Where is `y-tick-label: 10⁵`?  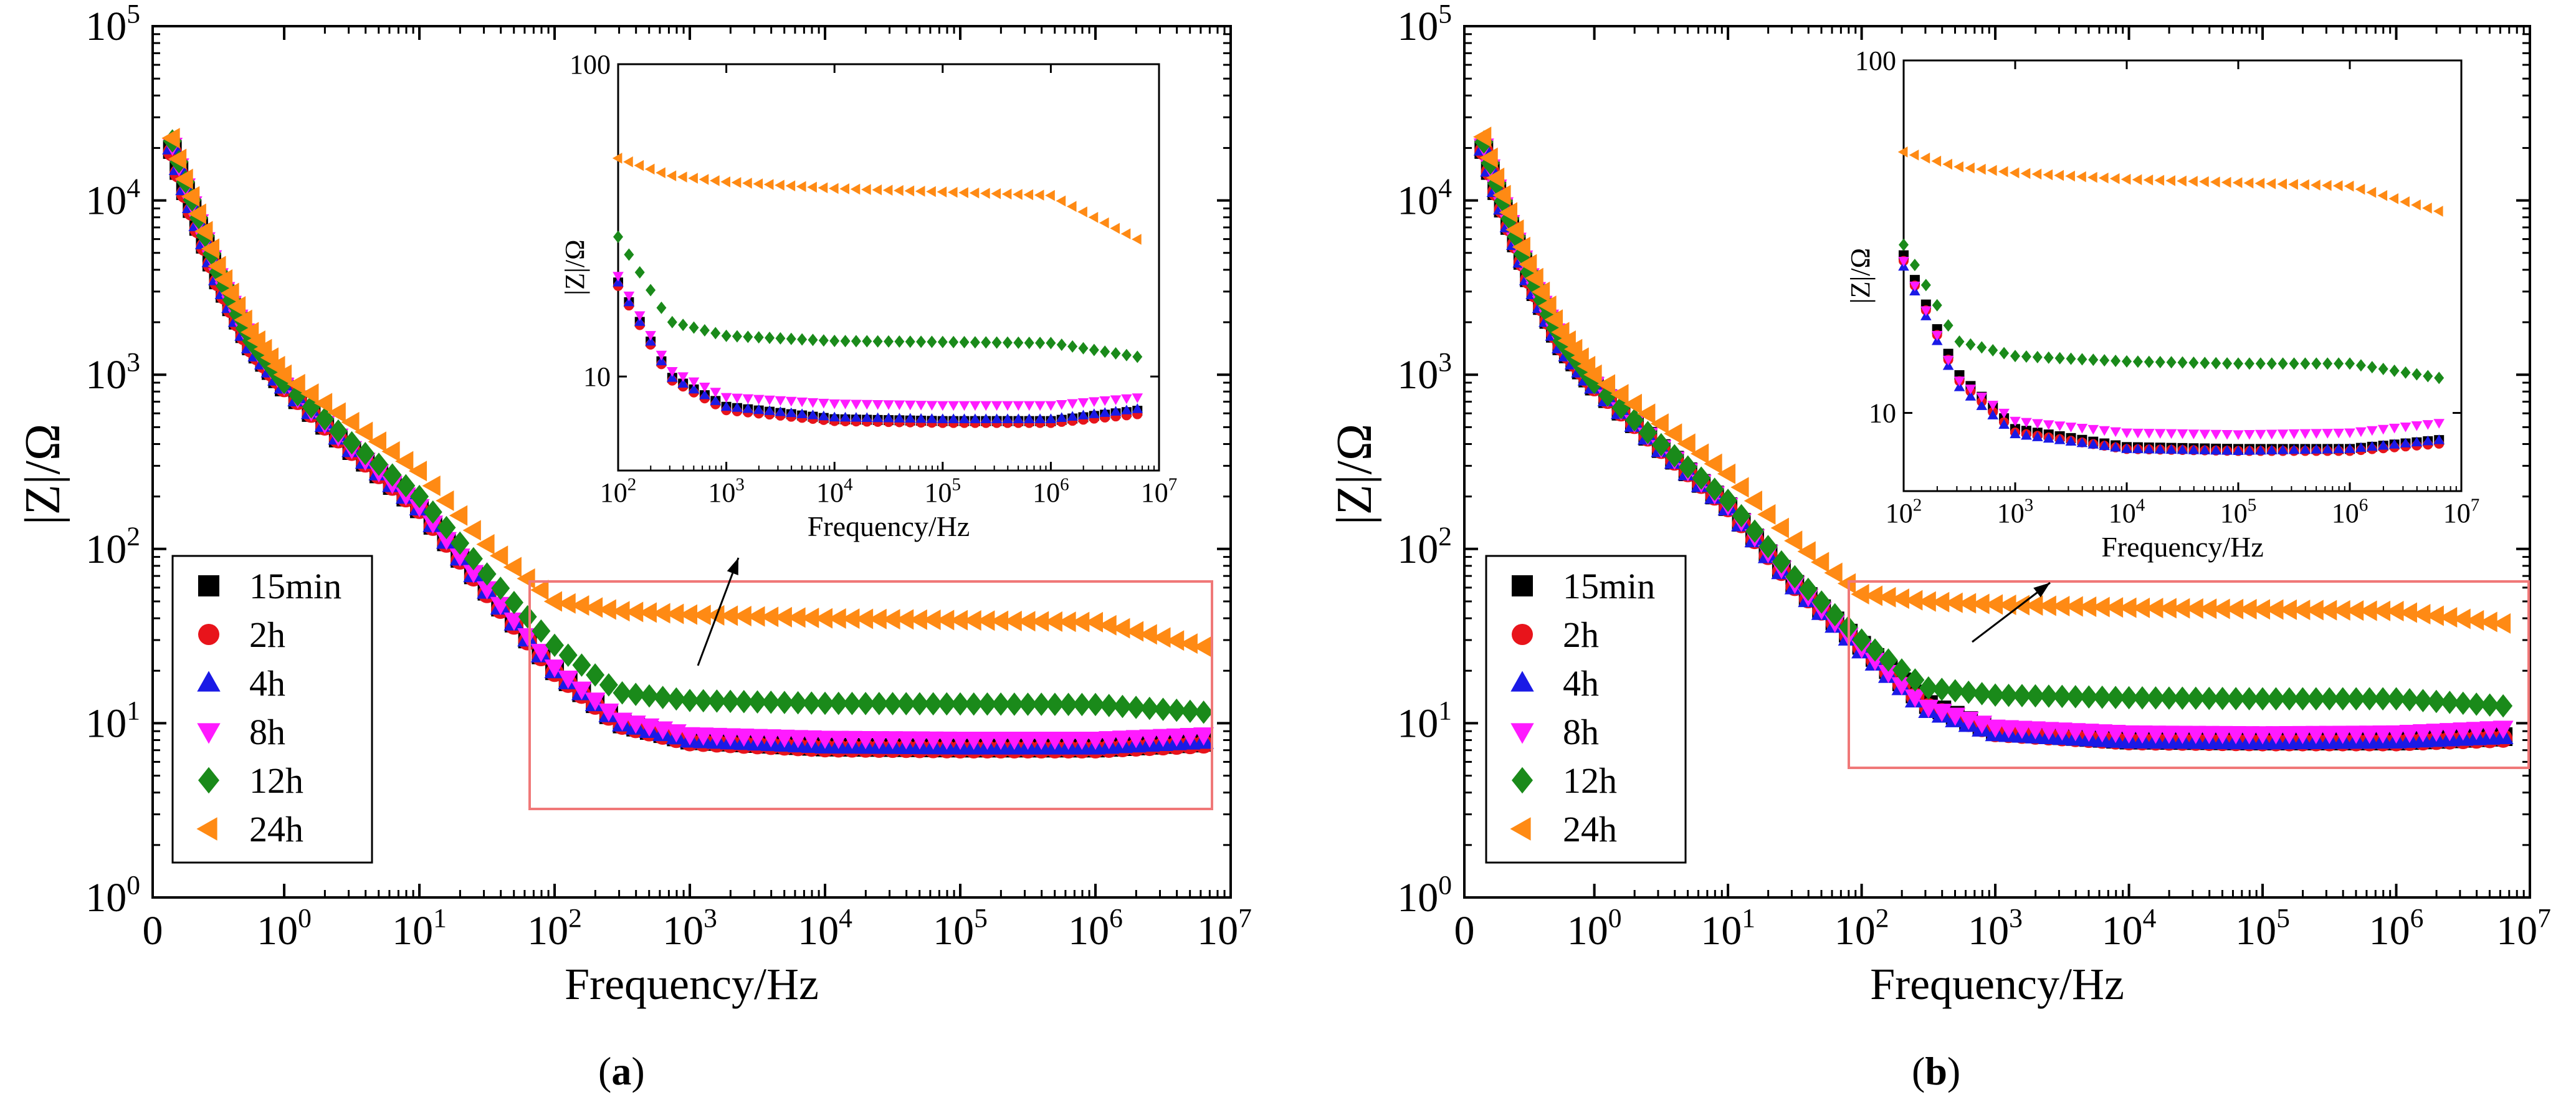 y-tick-label: 10⁵ is located at coordinates (1424, 24).